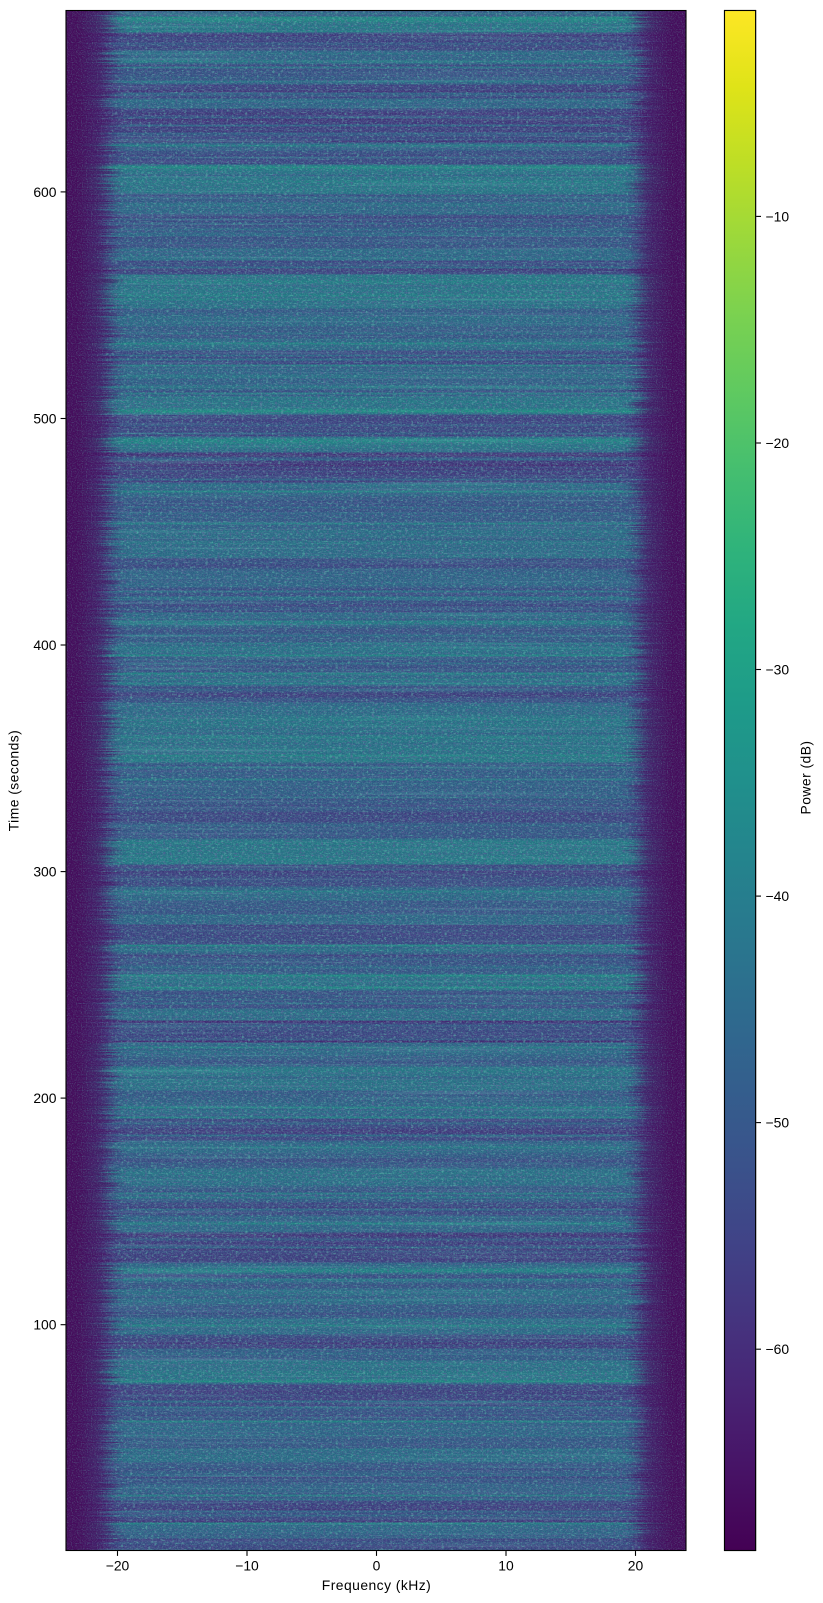  I want to click on svg-text: 500, so click(44, 418).